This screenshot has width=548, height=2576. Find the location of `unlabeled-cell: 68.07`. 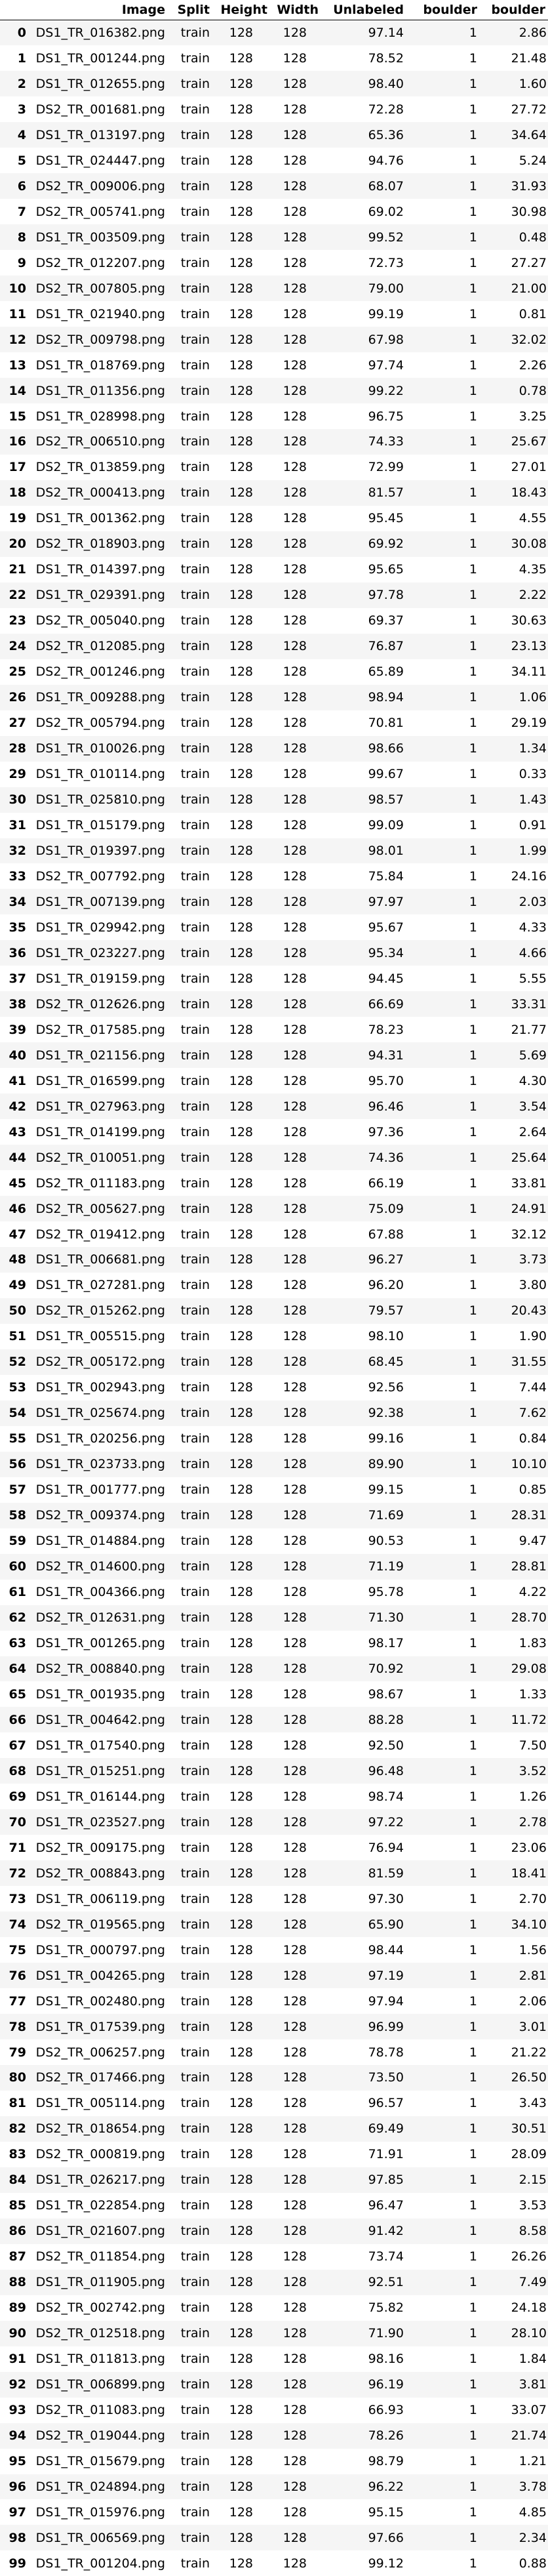

unlabeled-cell: 68.07 is located at coordinates (386, 186).